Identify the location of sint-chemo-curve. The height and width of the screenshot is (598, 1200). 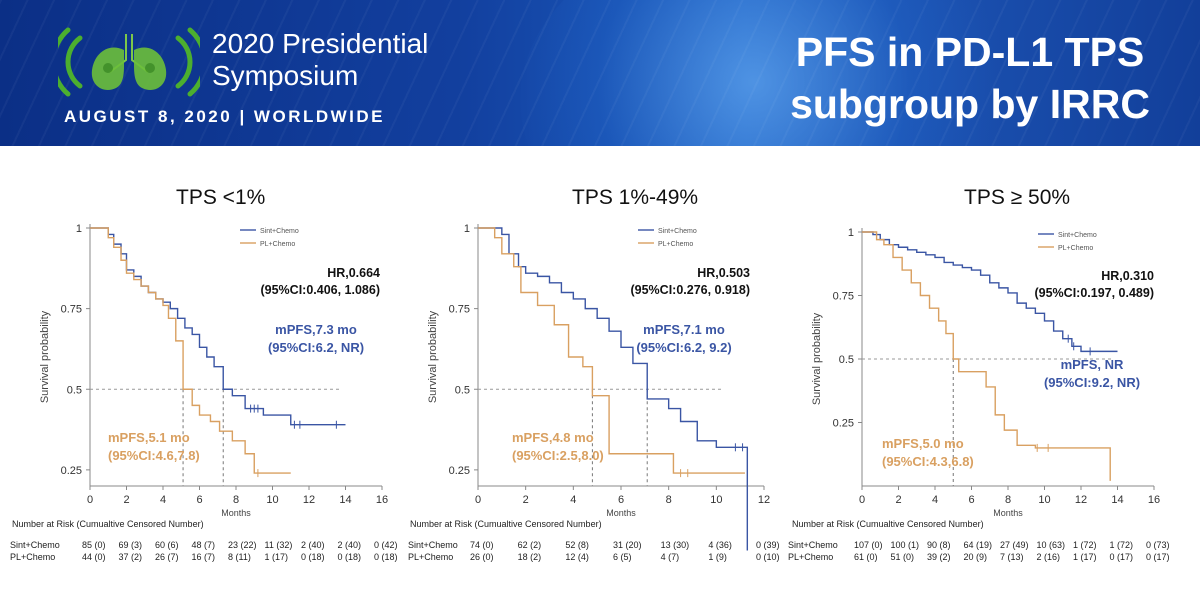
(990, 292).